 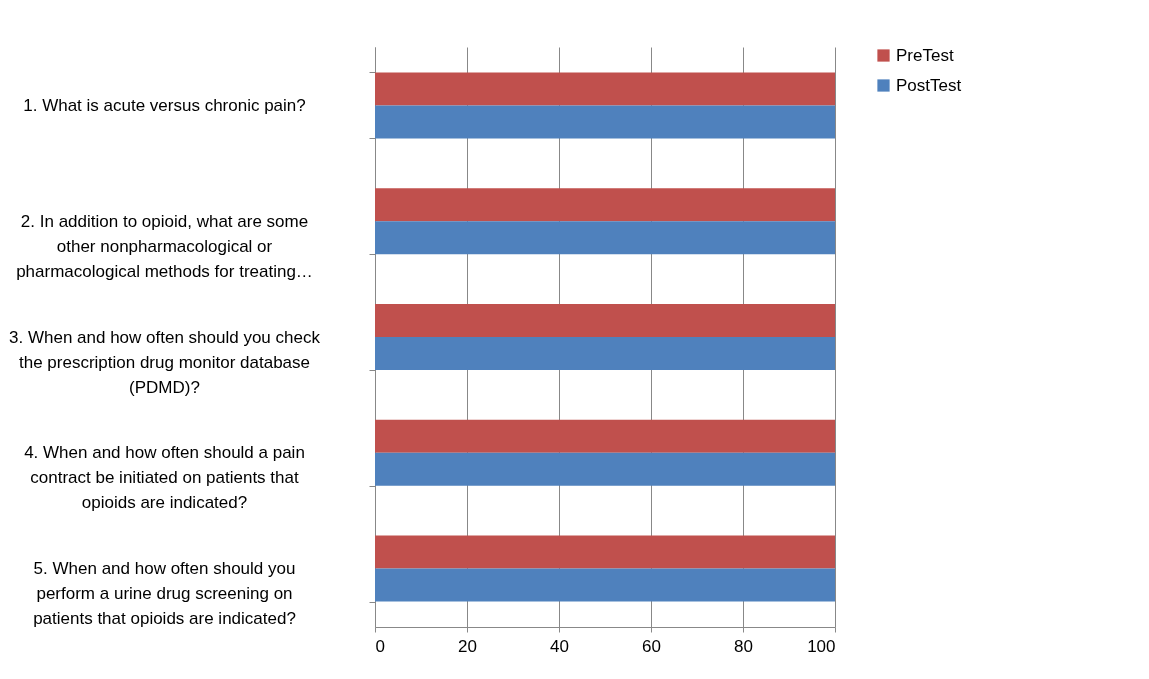 I want to click on x-tick-label: 60, so click(x=651, y=646).